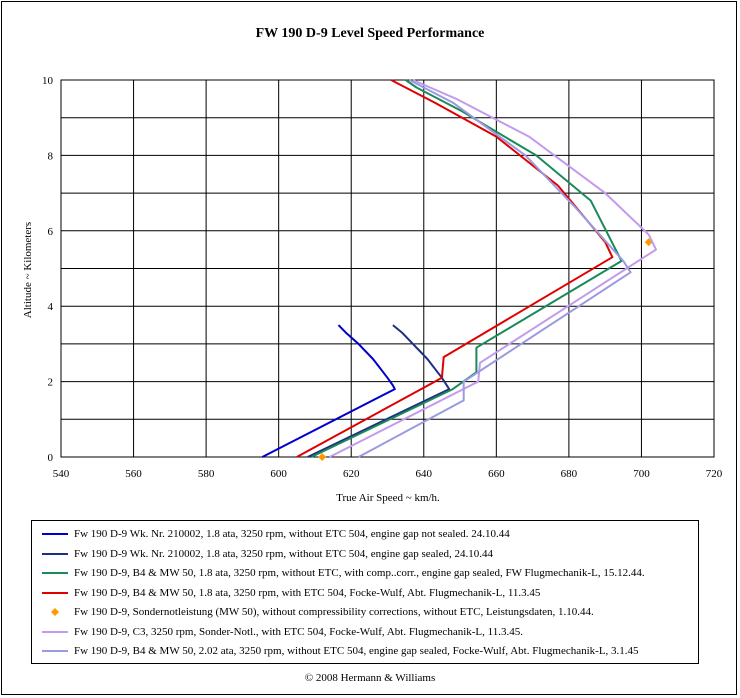  I want to click on x-tick-label: 680, so click(569, 474).